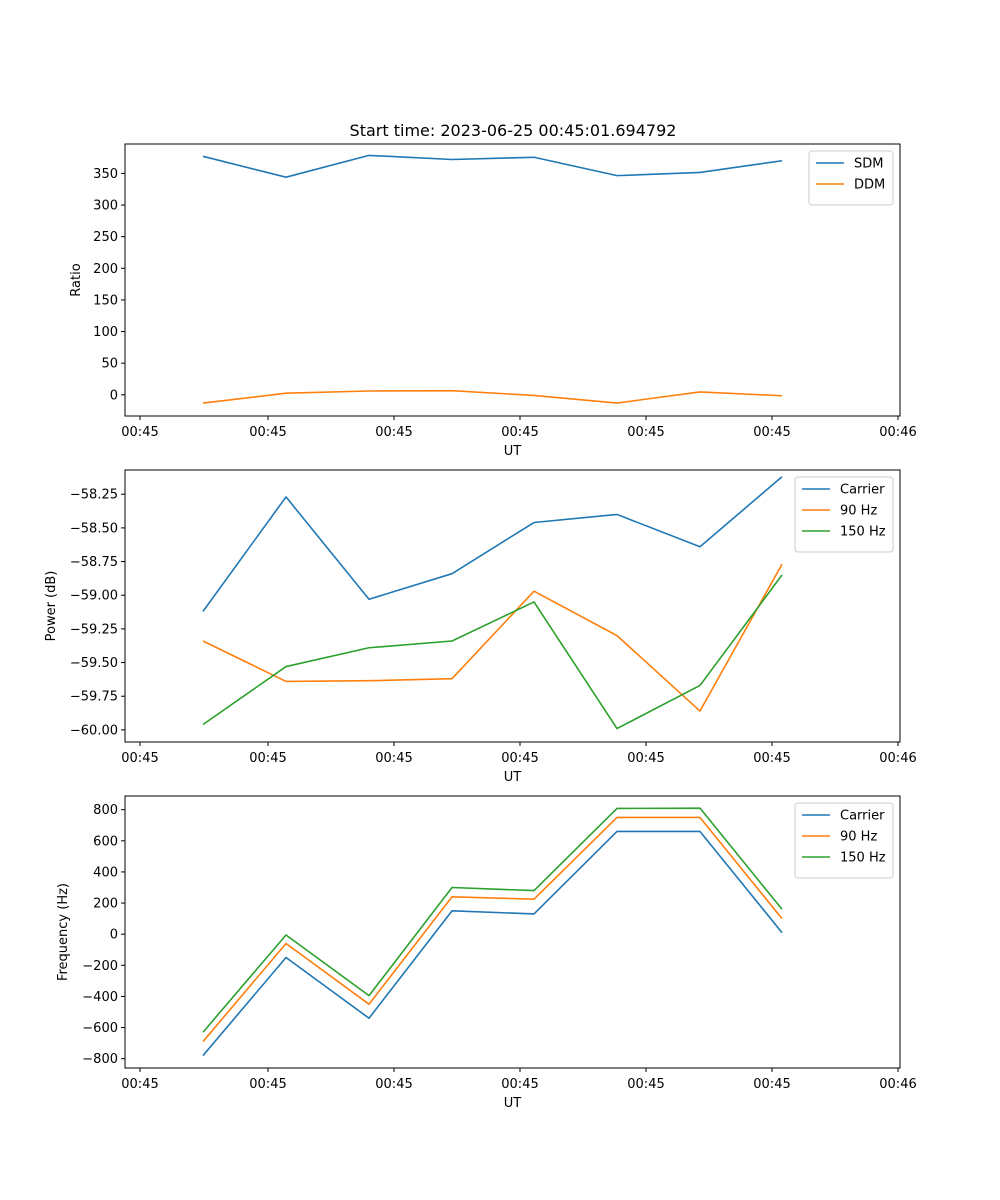  I want to click on figure-title: Start time: 2023-06-25 00:45:01.694792, so click(513, 130).